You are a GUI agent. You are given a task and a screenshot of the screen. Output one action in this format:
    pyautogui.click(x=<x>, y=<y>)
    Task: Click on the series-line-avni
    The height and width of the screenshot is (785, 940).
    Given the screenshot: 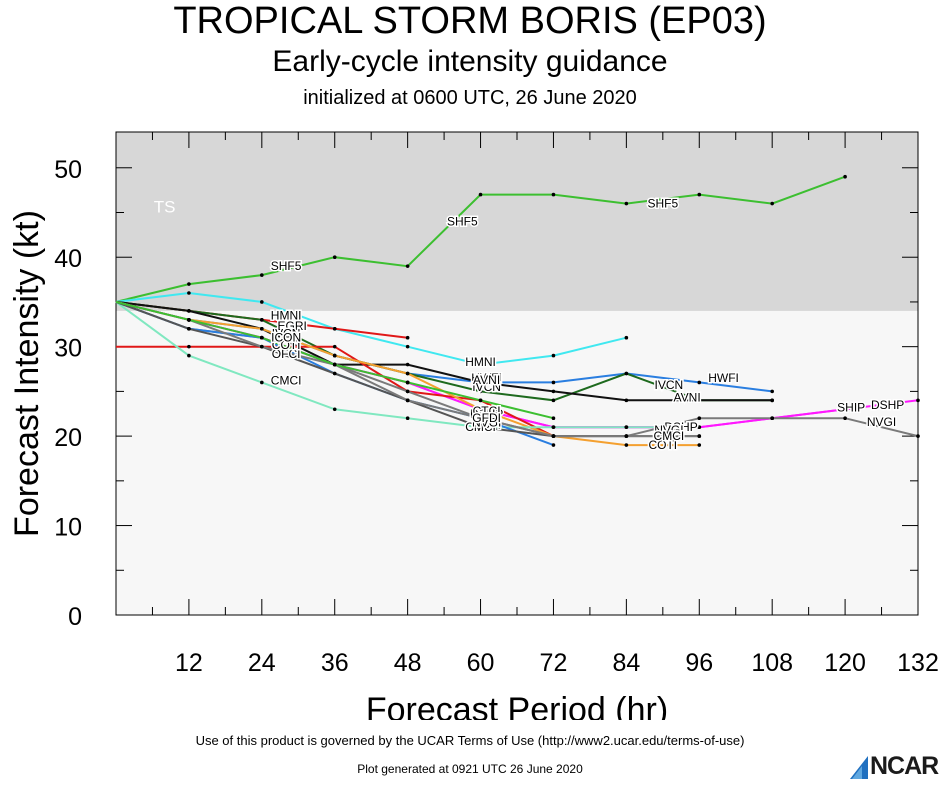 What is the action you would take?
    pyautogui.click(x=444, y=351)
    